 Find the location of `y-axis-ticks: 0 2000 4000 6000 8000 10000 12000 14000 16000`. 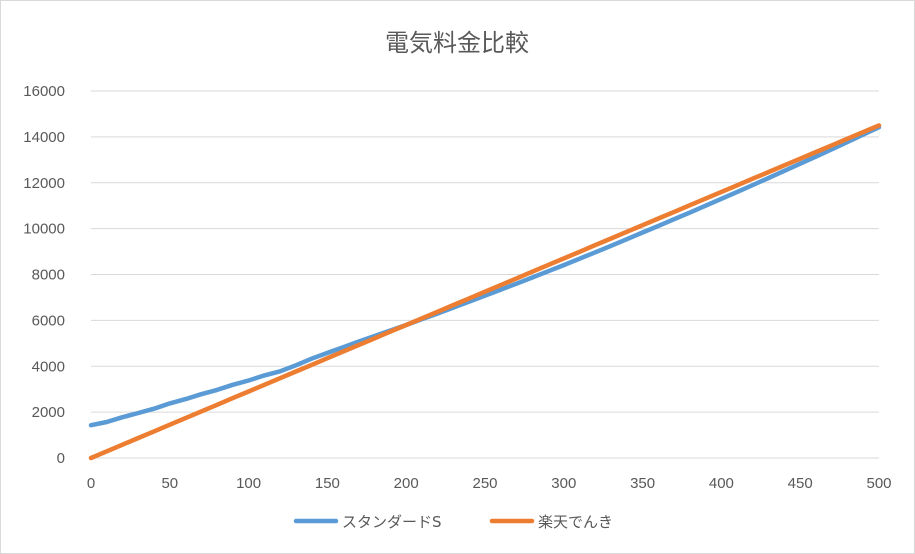

y-axis-ticks: 0 2000 4000 6000 8000 10000 12000 14000 16000 is located at coordinates (44, 275).